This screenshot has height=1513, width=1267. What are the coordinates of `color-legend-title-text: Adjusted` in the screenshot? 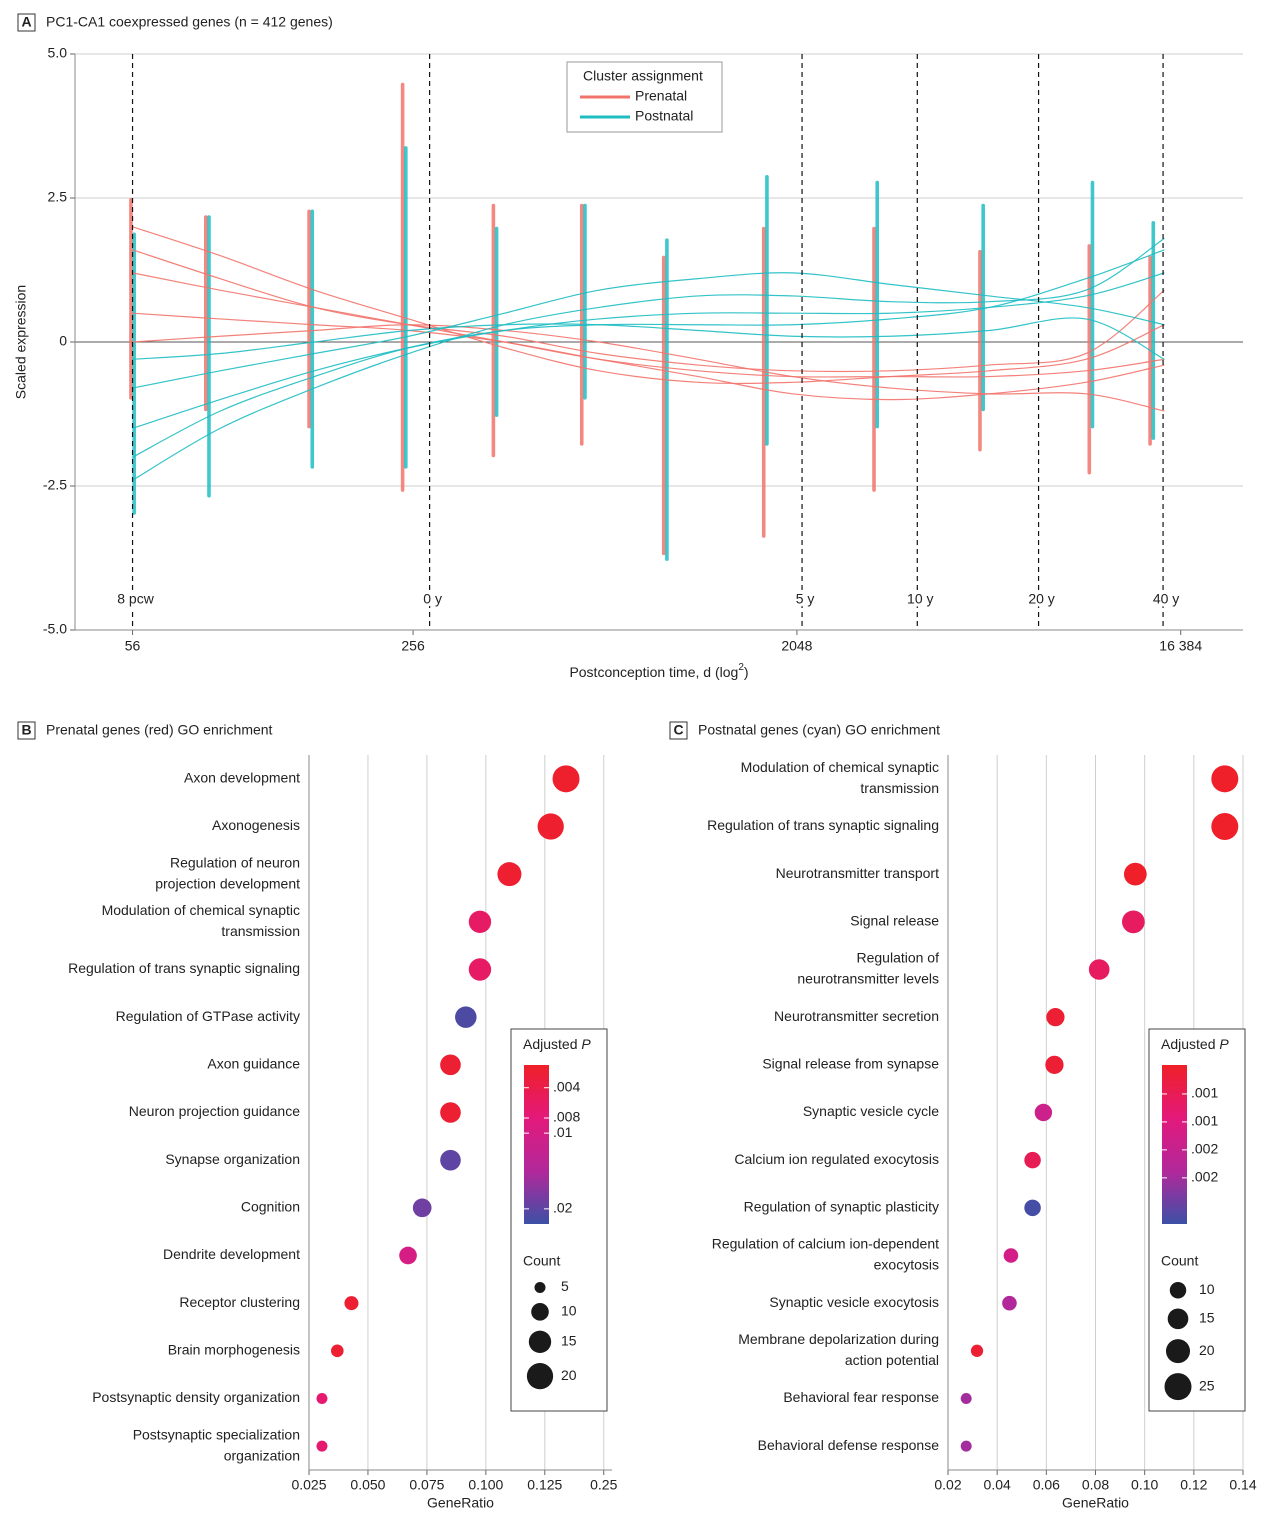 It's located at (1188, 1044).